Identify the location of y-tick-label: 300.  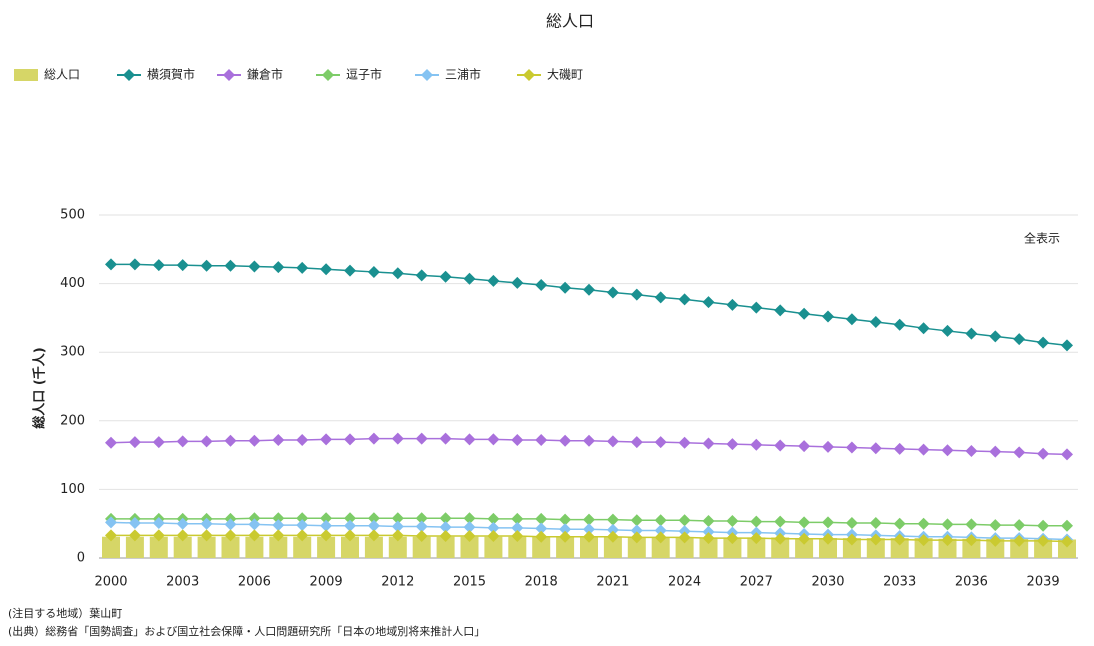
(72, 352).